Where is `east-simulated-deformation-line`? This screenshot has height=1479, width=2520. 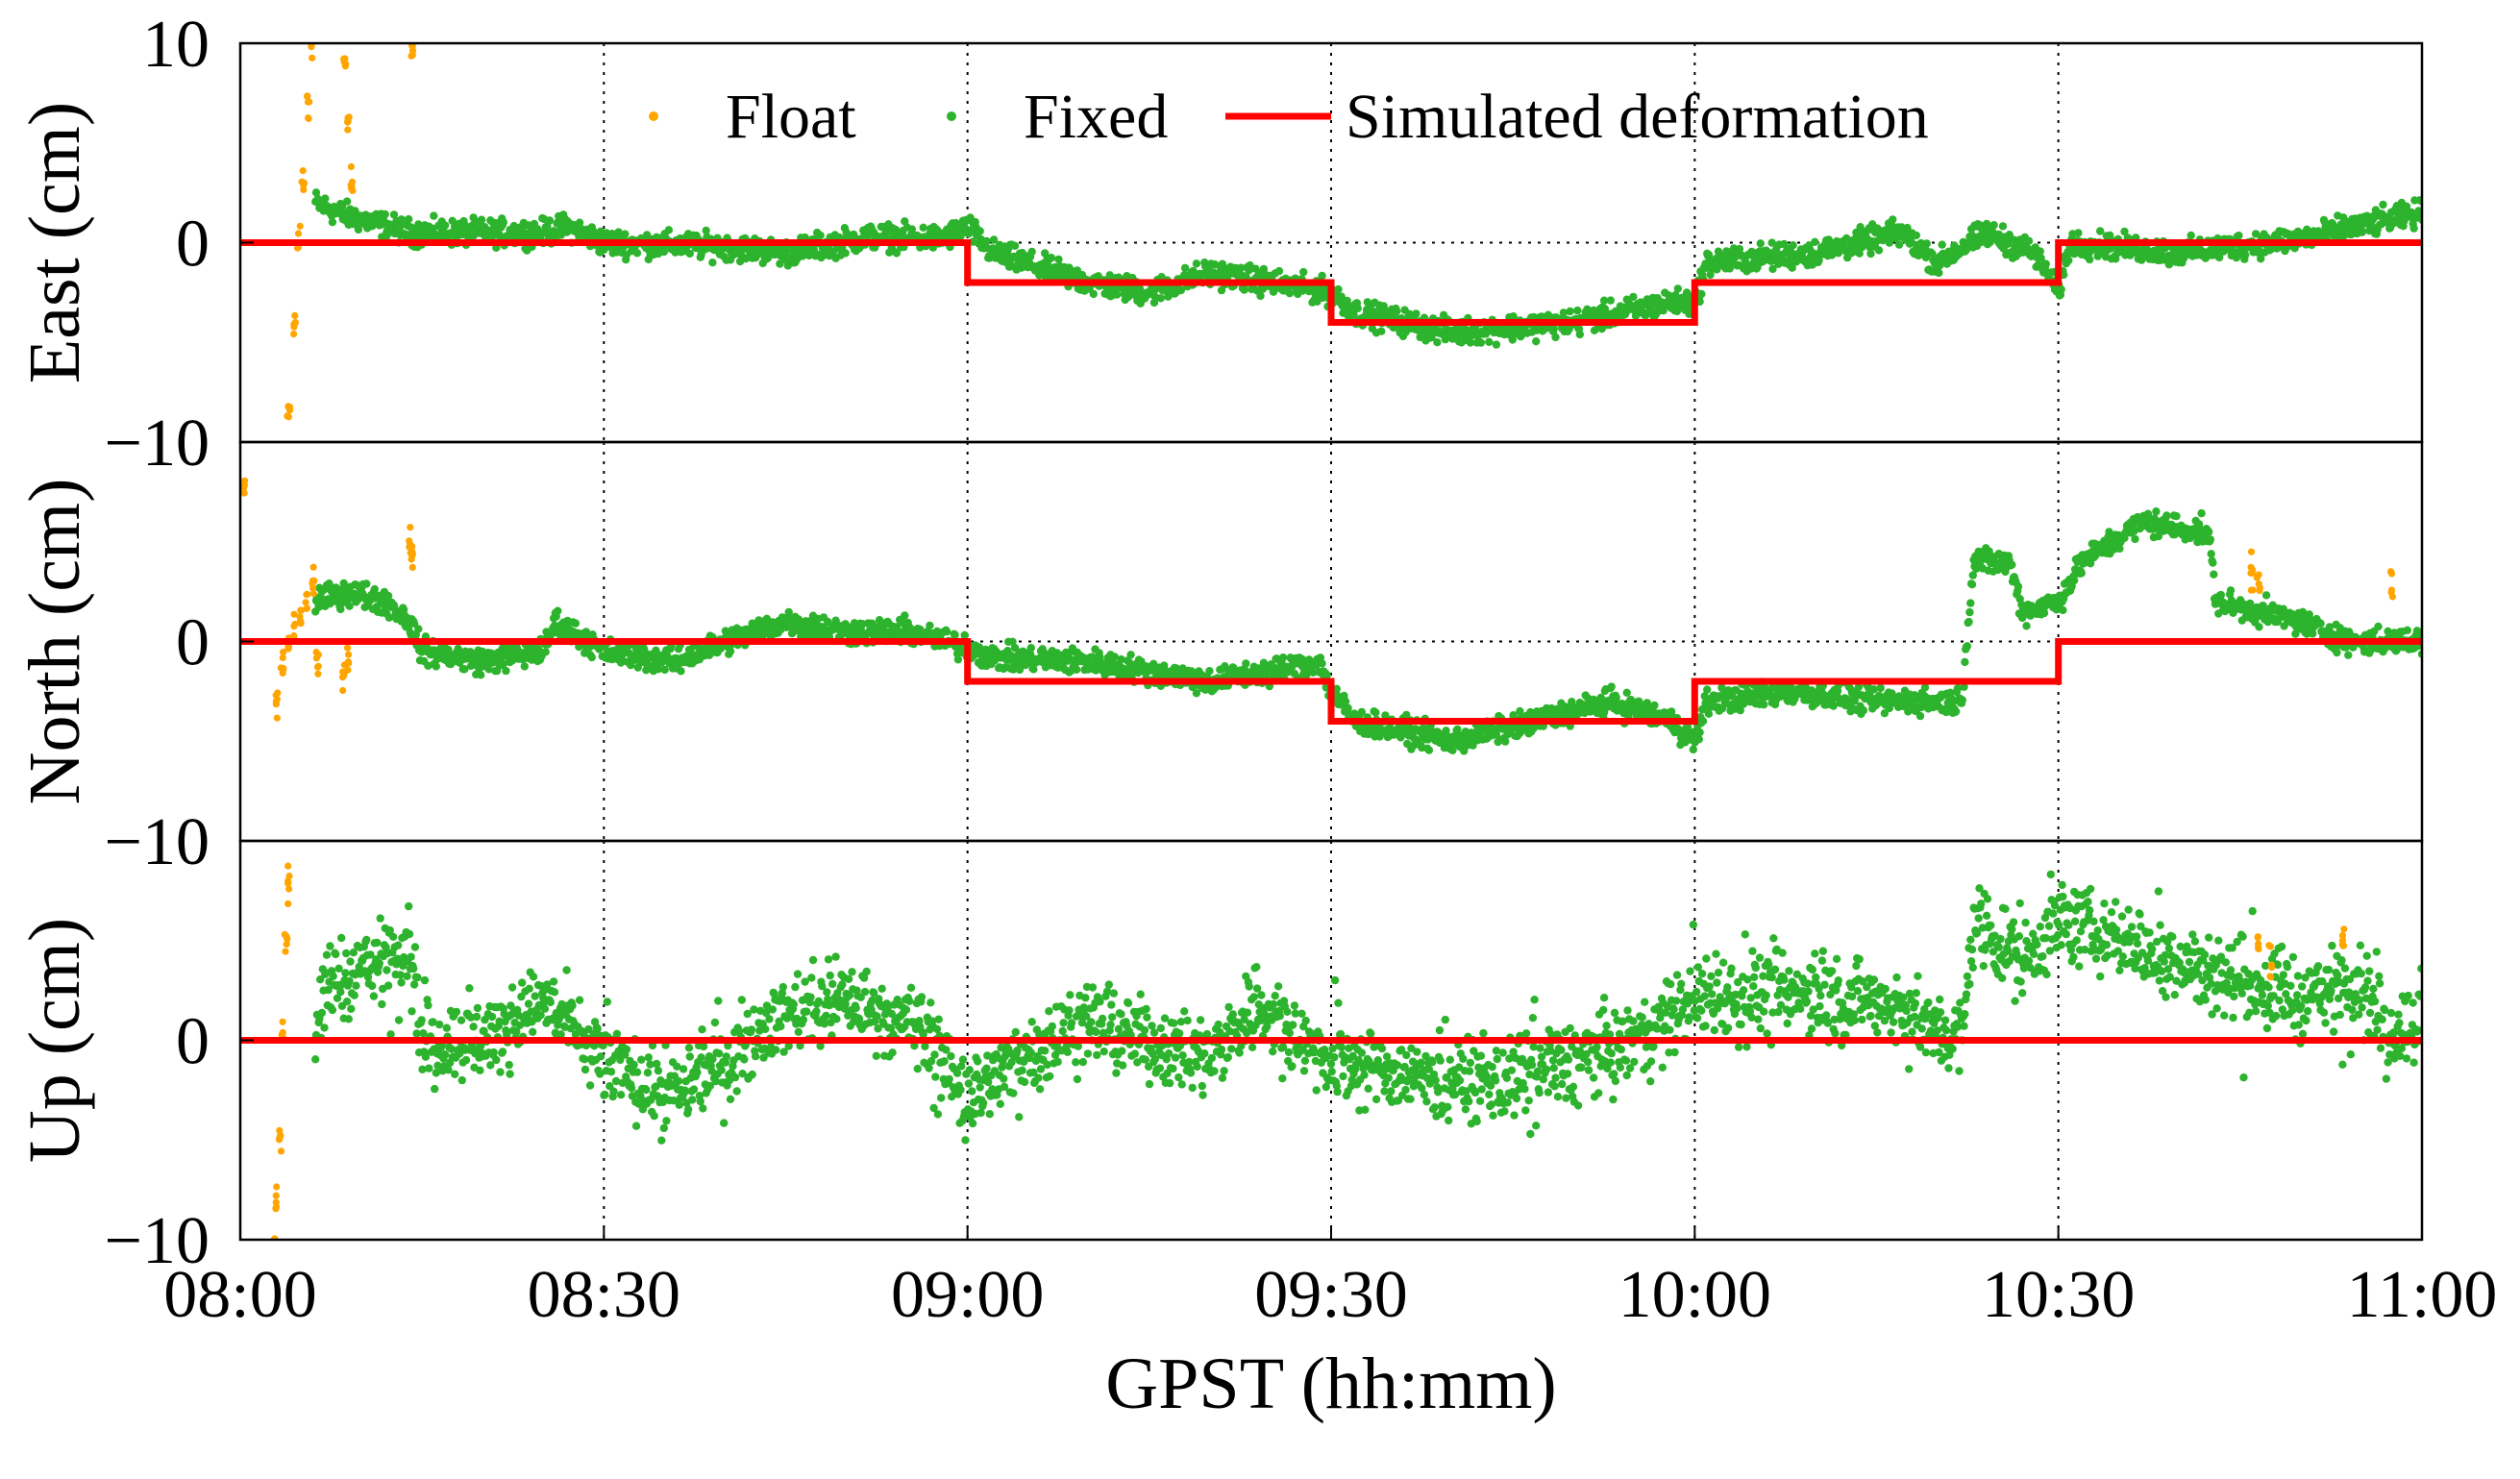
east-simulated-deformation-line is located at coordinates (1331, 282).